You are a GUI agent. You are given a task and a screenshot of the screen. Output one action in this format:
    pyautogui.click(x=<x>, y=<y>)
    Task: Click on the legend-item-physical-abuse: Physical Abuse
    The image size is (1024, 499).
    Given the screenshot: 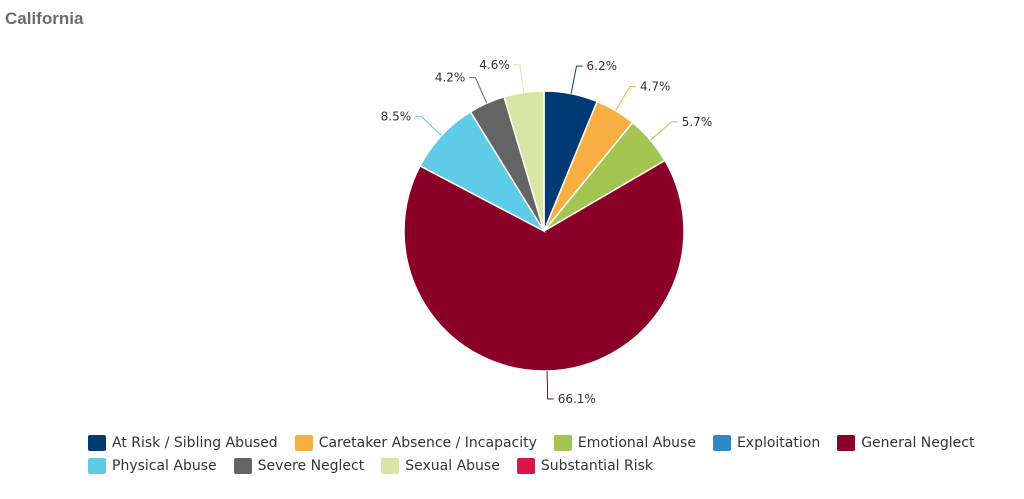 What is the action you would take?
    pyautogui.click(x=152, y=465)
    